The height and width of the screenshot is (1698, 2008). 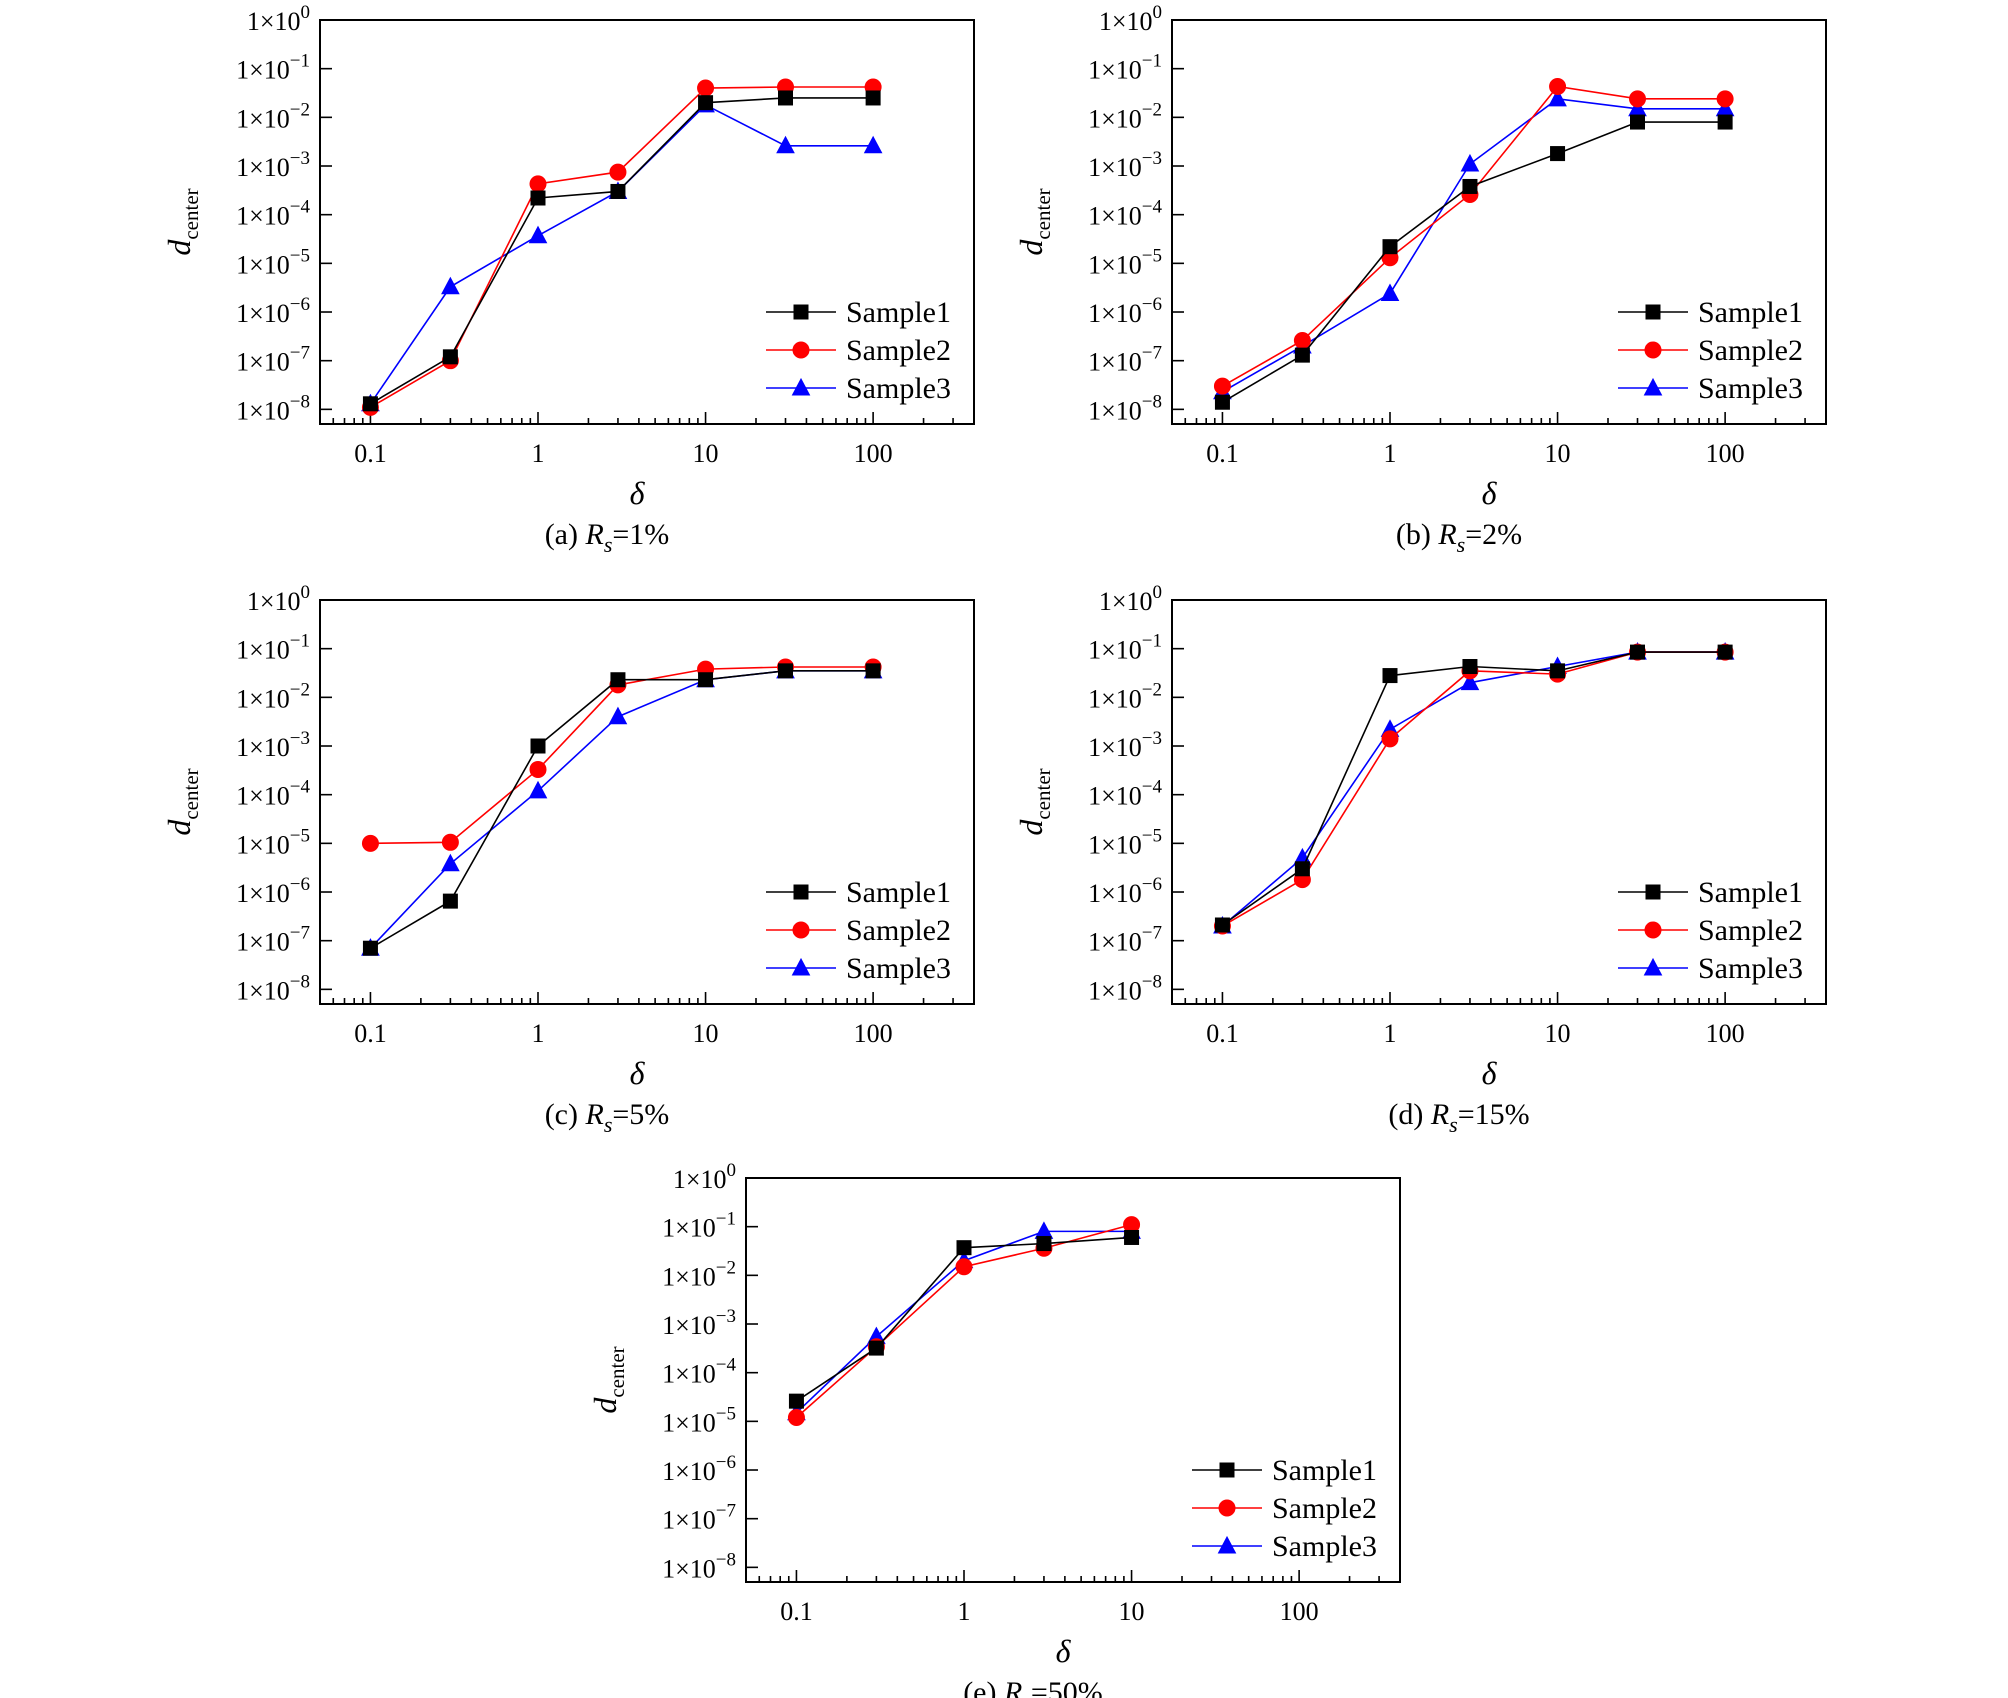 What do you see at coordinates (607, 1117) in the screenshot?
I see `panel-caption: (c) Rs=5%` at bounding box center [607, 1117].